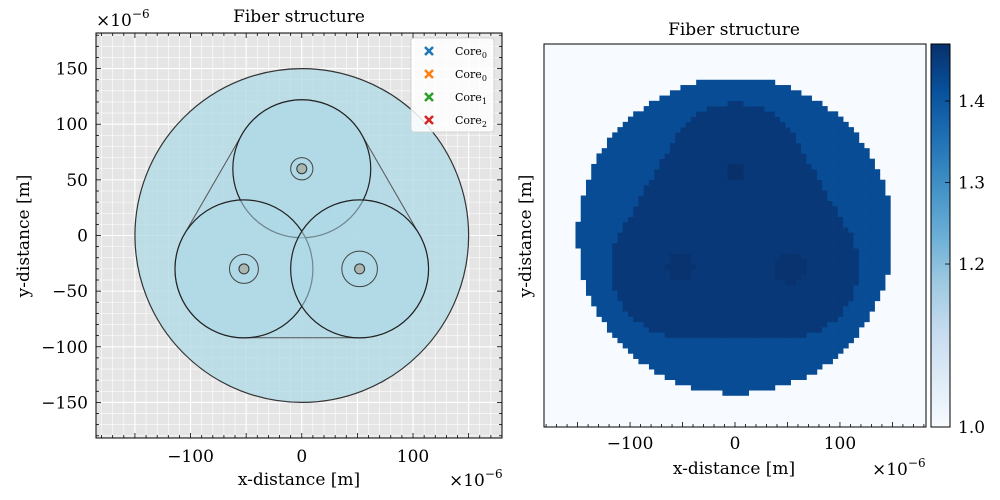  What do you see at coordinates (971, 184) in the screenshot?
I see `colorbar-tick-label: 1.3` at bounding box center [971, 184].